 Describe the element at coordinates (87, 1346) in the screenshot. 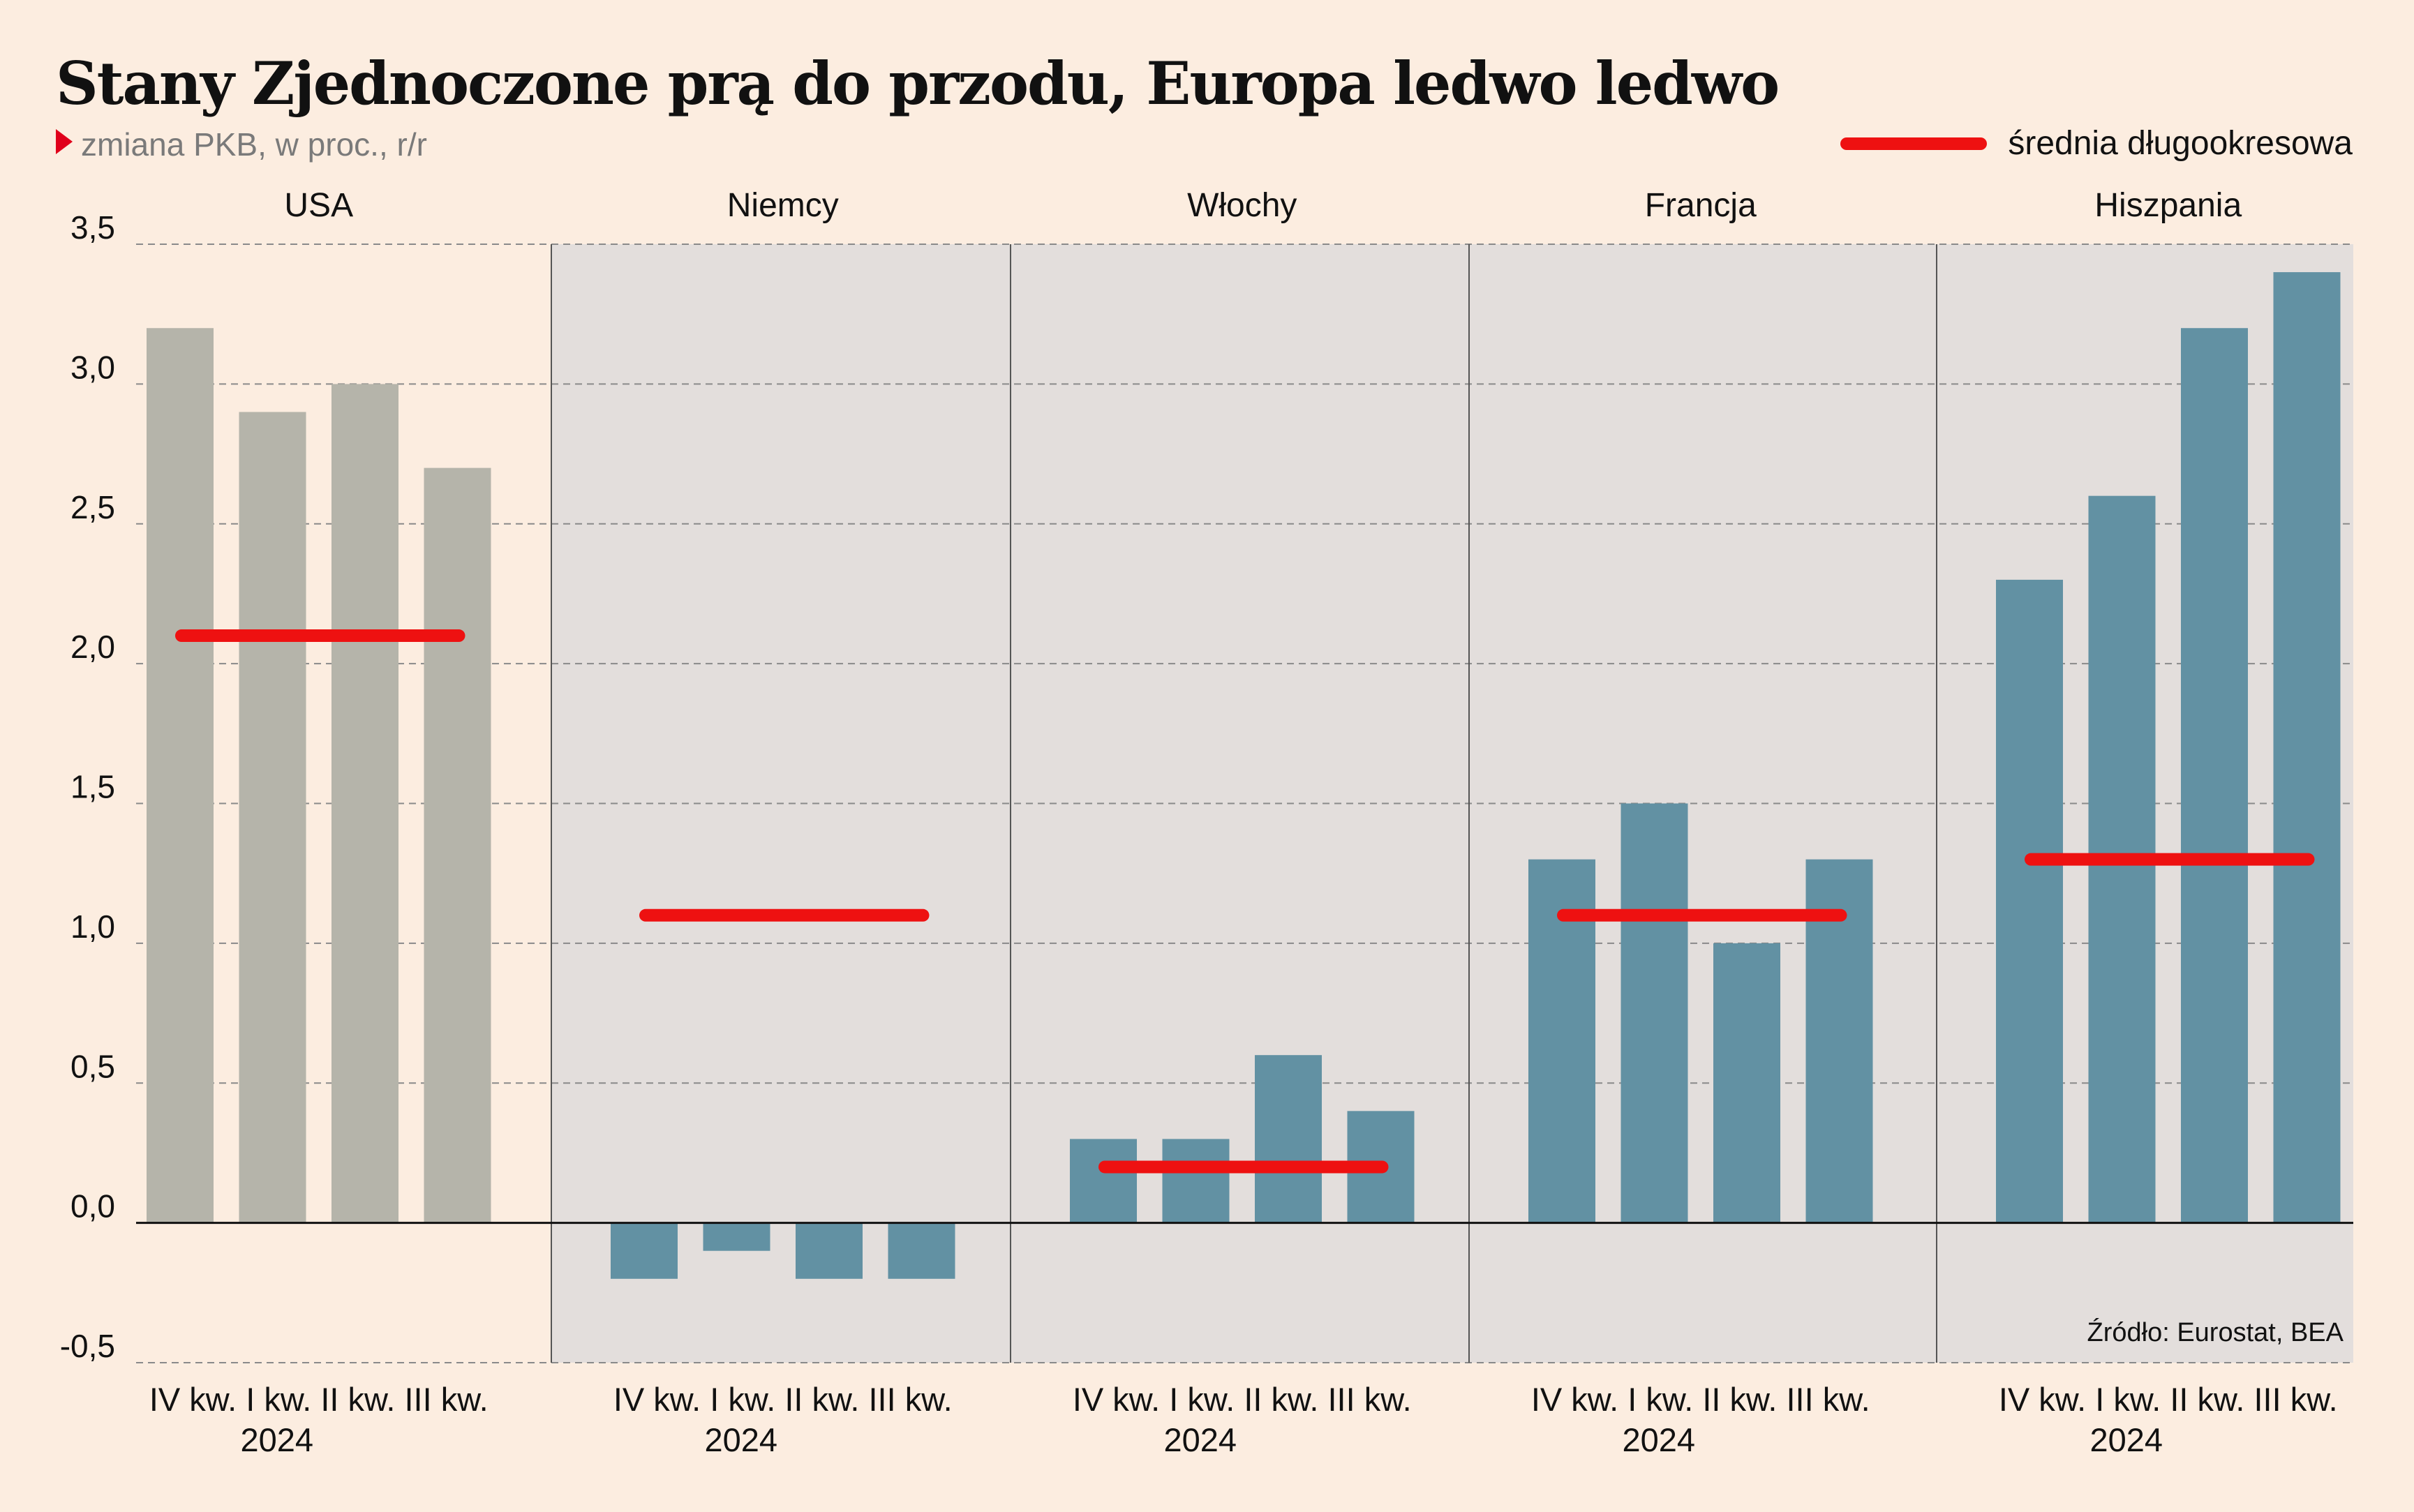

I see `y-tick-label: -0,5` at that location.